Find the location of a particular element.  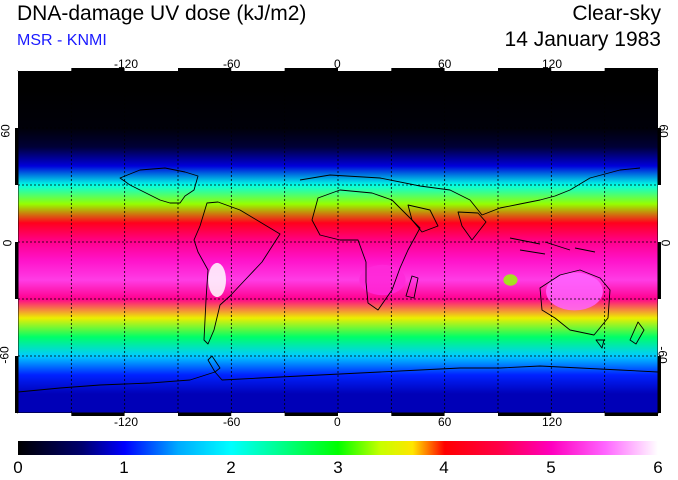

lon-tick-bottom: -60 is located at coordinates (232, 422).